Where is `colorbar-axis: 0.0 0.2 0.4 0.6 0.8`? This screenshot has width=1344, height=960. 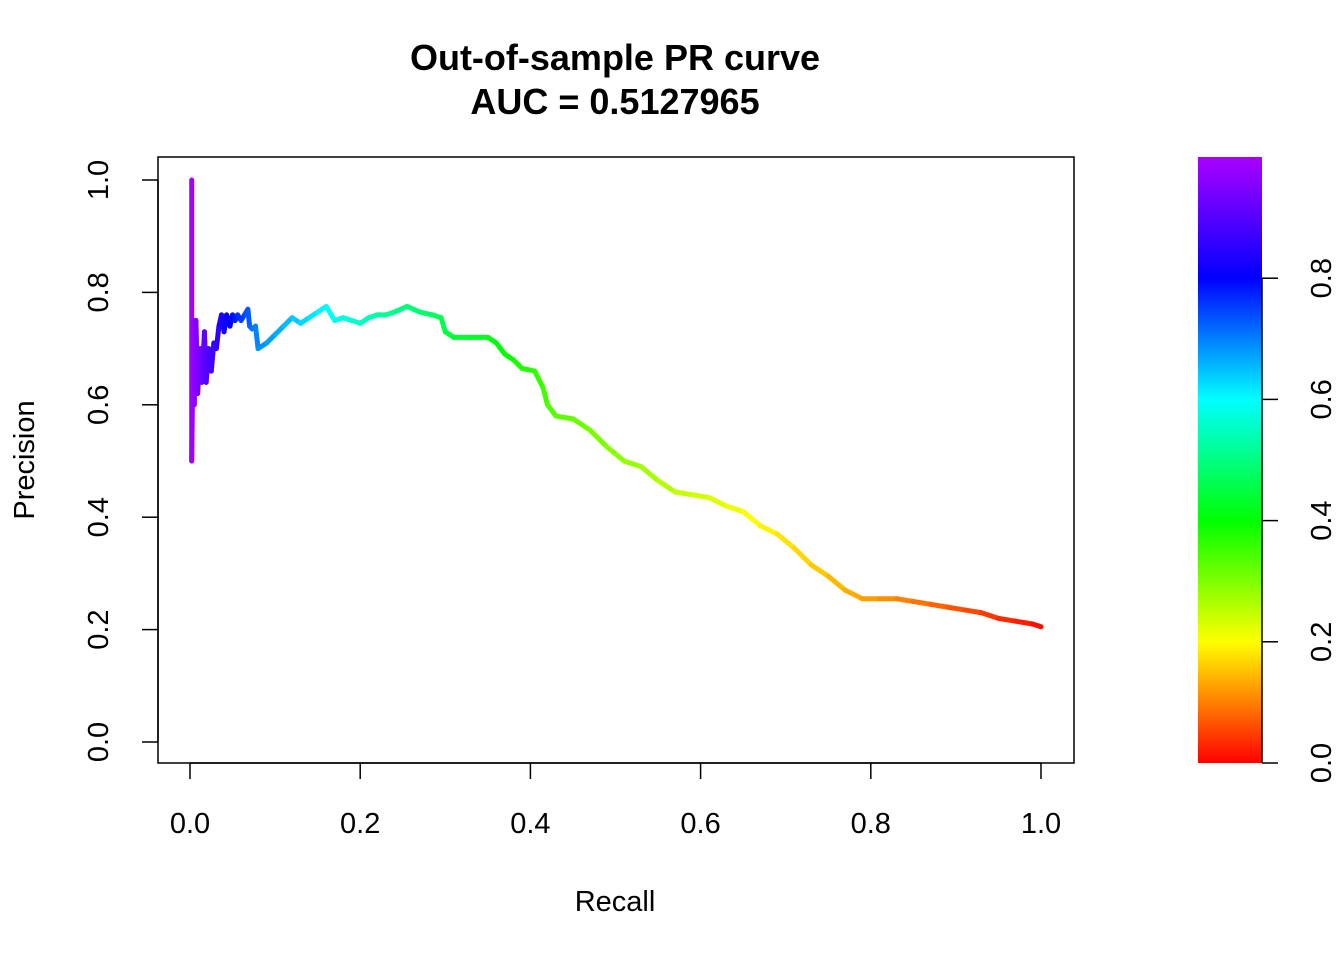 colorbar-axis: 0.0 0.2 0.4 0.6 0.8 is located at coordinates (1299, 520).